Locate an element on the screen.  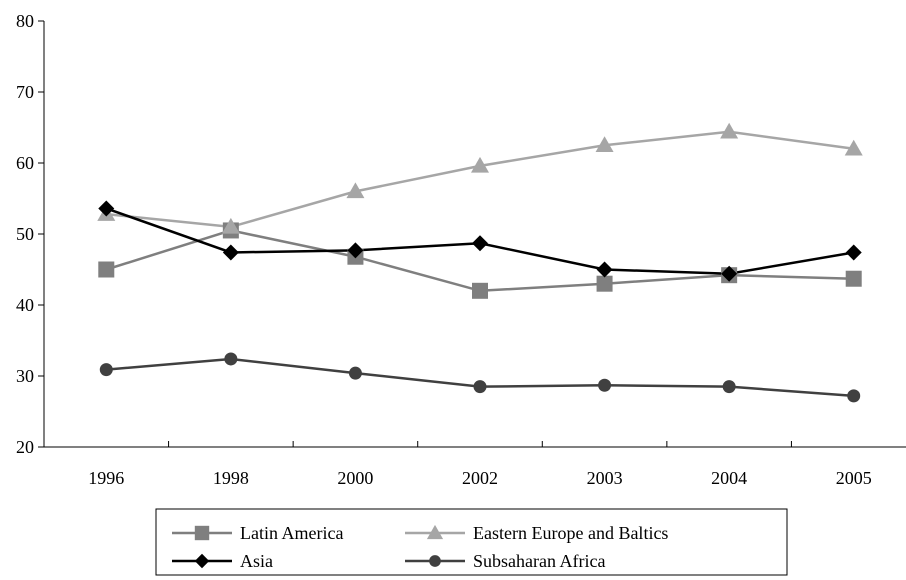
x-tick-label: 2000 is located at coordinates (355, 478).